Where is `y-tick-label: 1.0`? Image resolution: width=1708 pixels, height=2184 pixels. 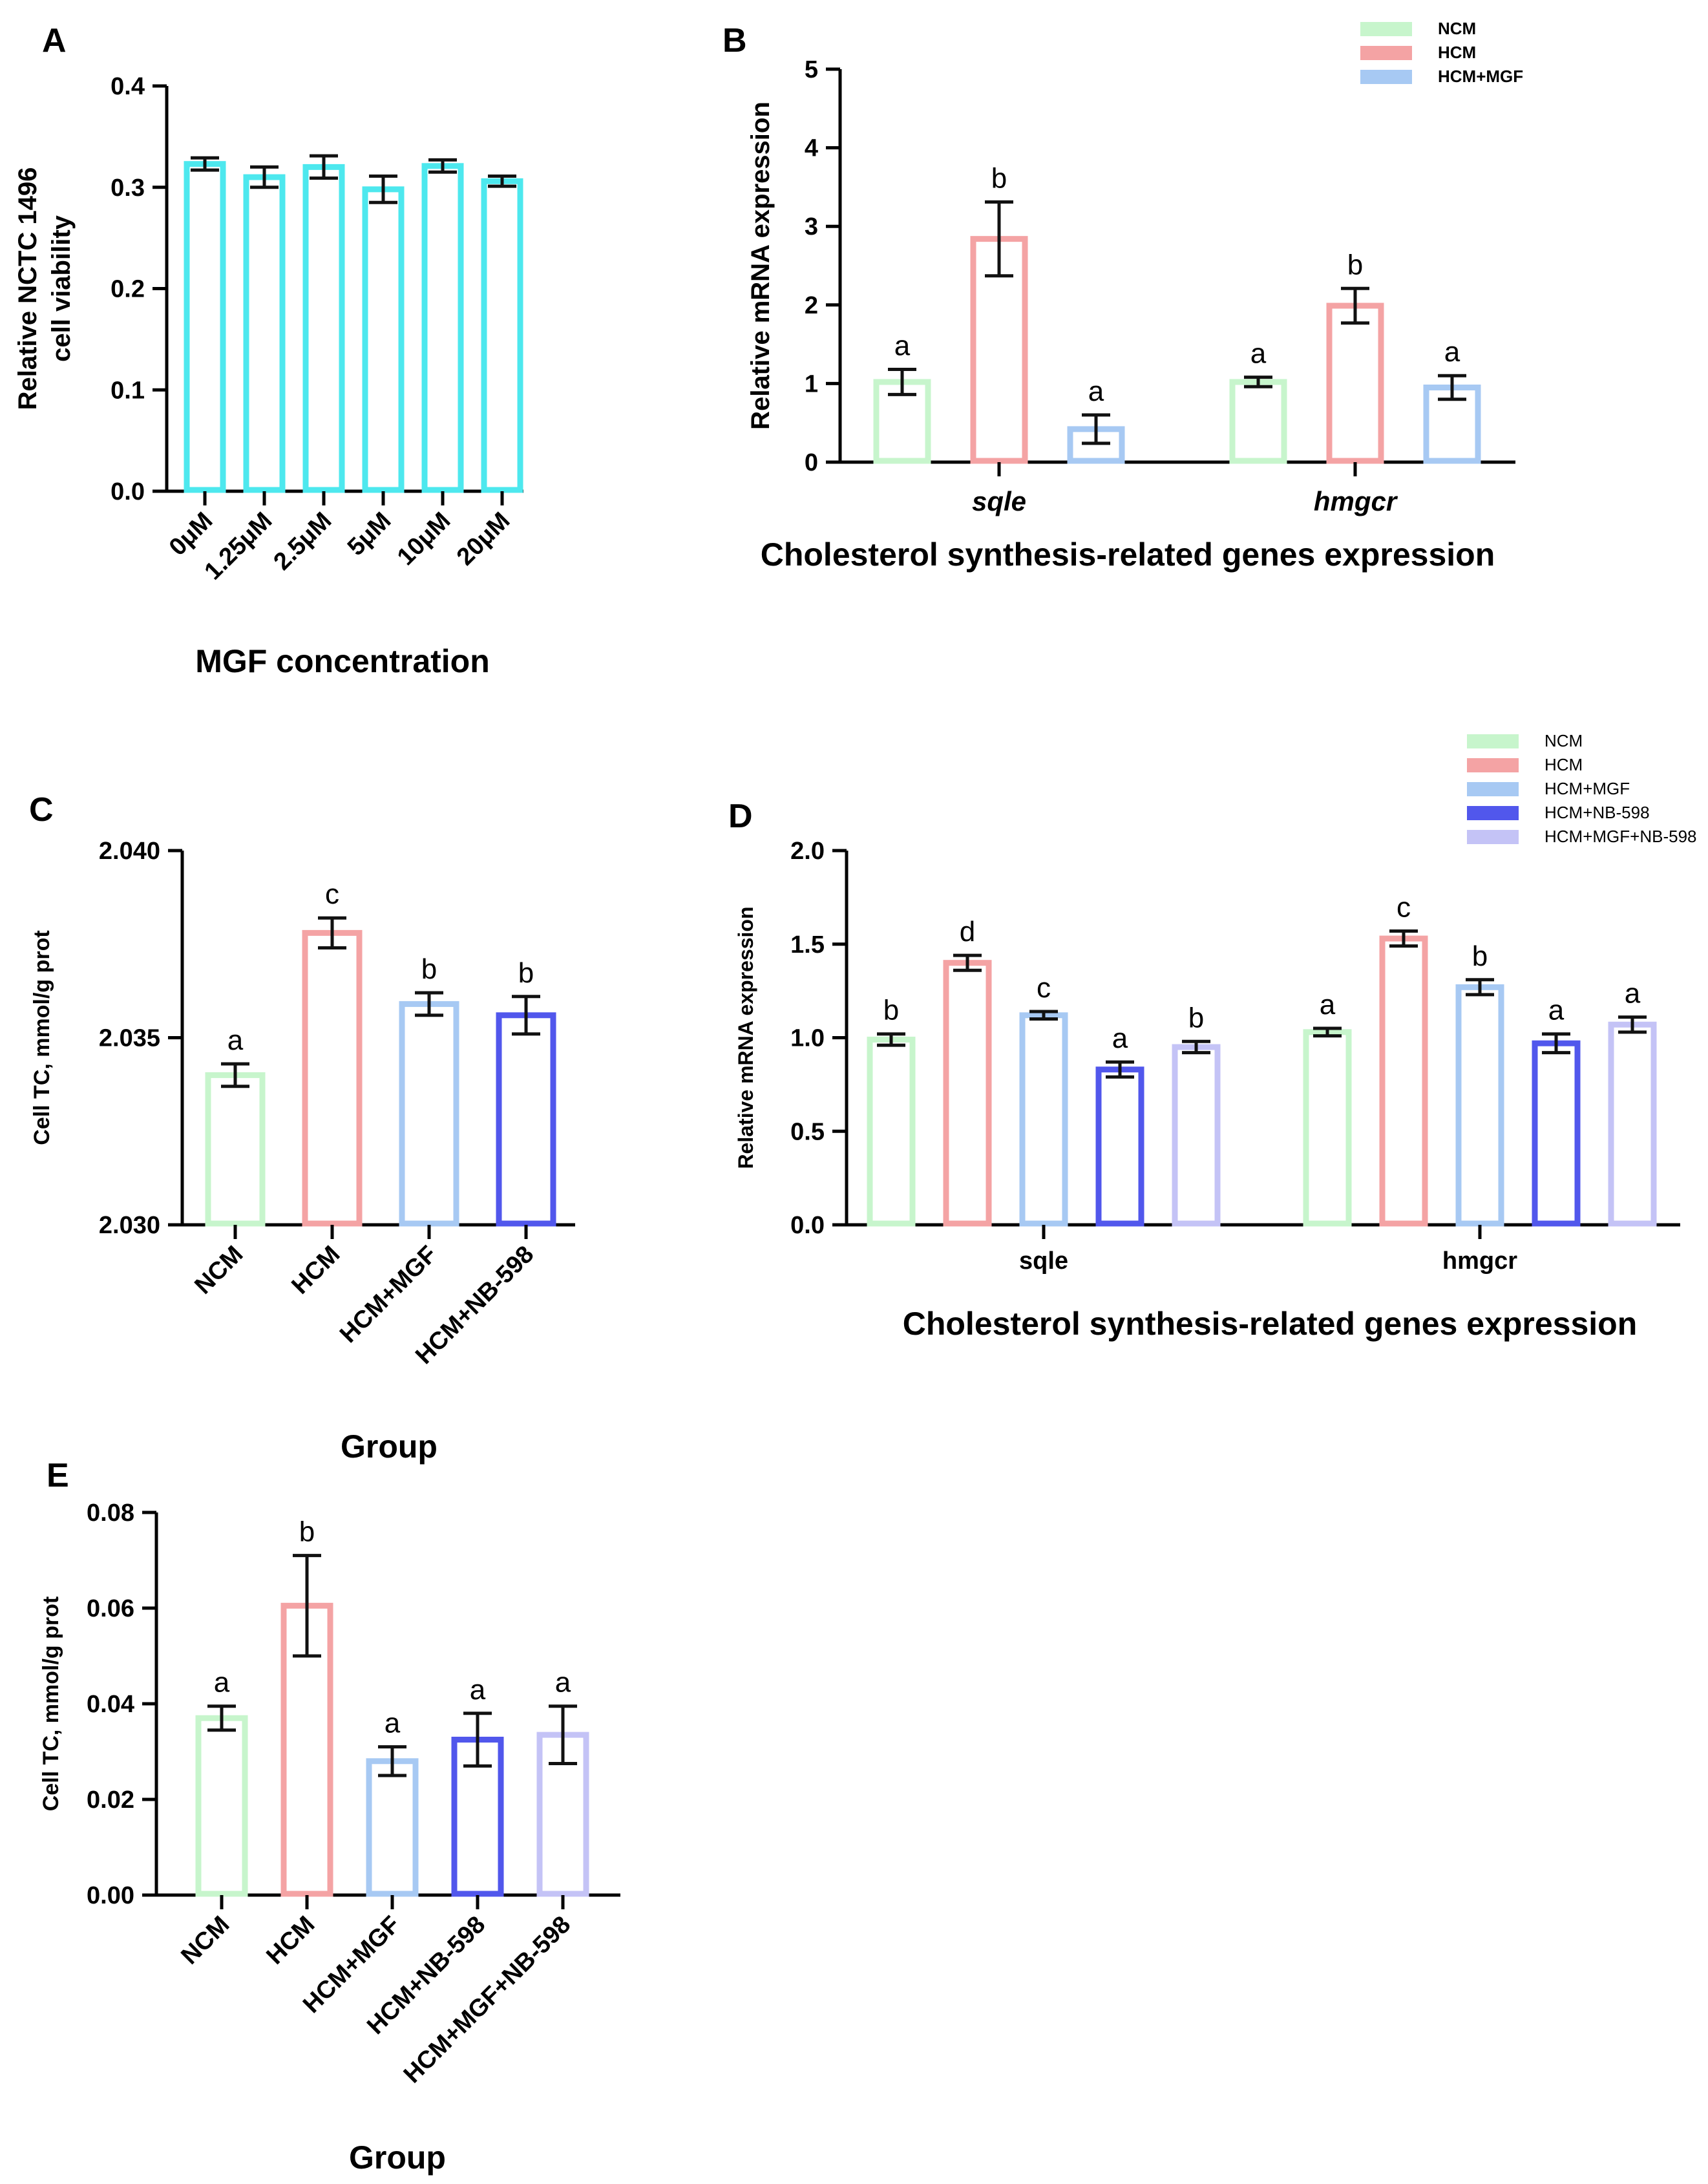 y-tick-label: 1.0 is located at coordinates (808, 1038).